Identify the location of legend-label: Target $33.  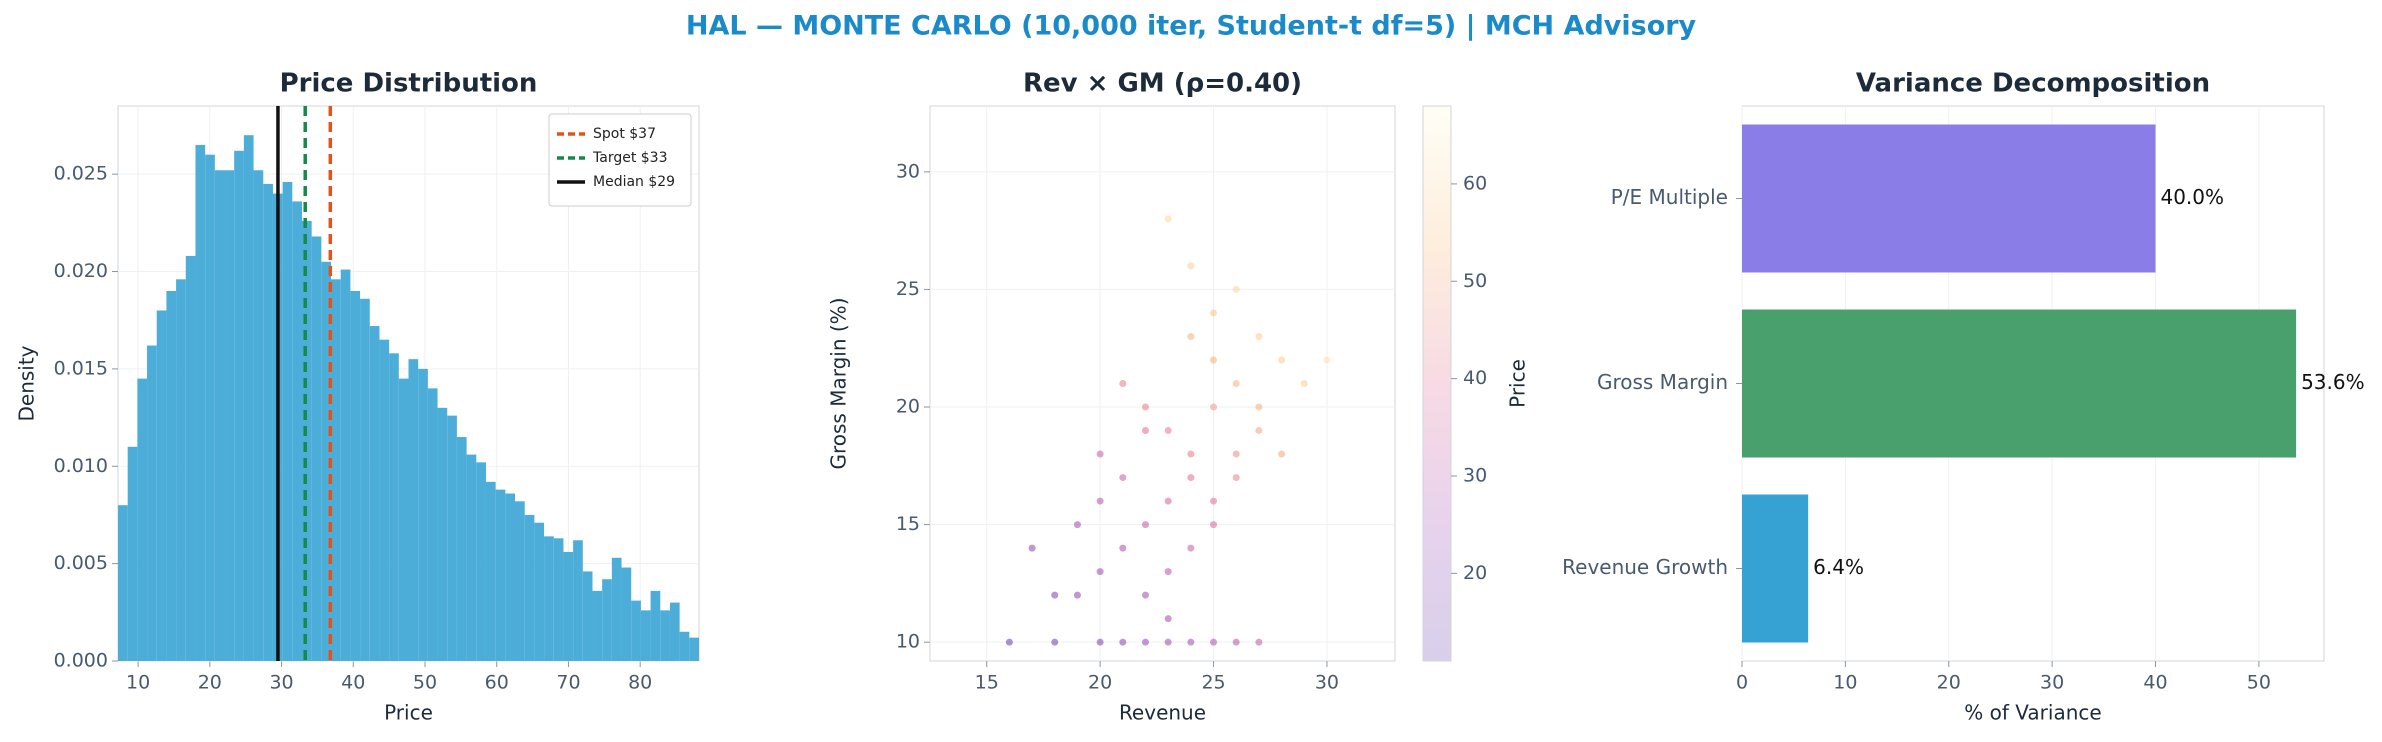
(629, 158).